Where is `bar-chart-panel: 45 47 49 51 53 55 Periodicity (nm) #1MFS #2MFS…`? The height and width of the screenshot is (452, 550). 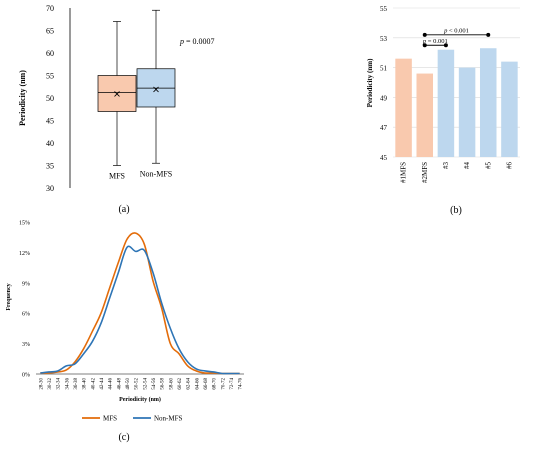 bar-chart-panel: 45 47 49 51 53 55 Periodicity (nm) #1MFS #2MFS… is located at coordinates (443, 110).